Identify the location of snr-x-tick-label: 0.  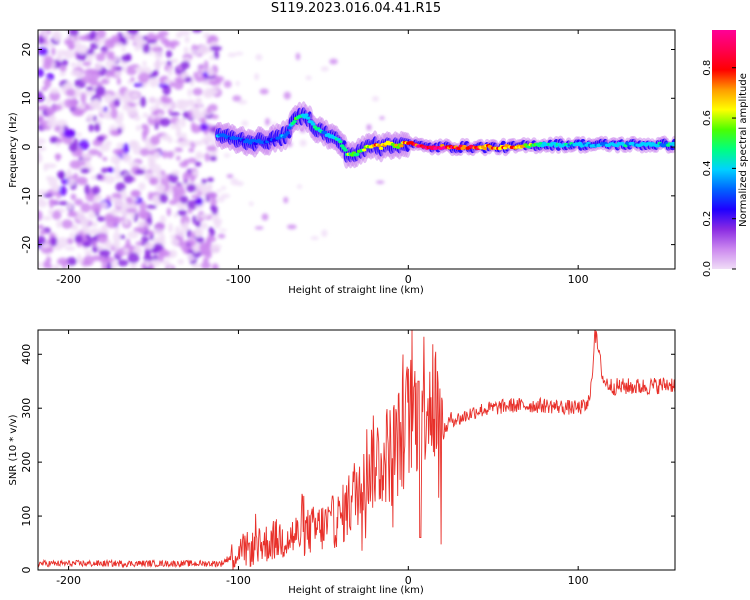
(408, 580).